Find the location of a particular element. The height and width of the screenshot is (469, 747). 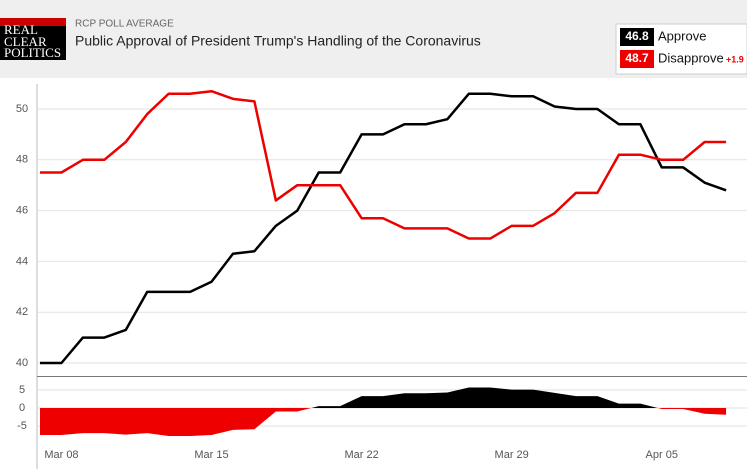

legend-value: 46.8 is located at coordinates (637, 36).